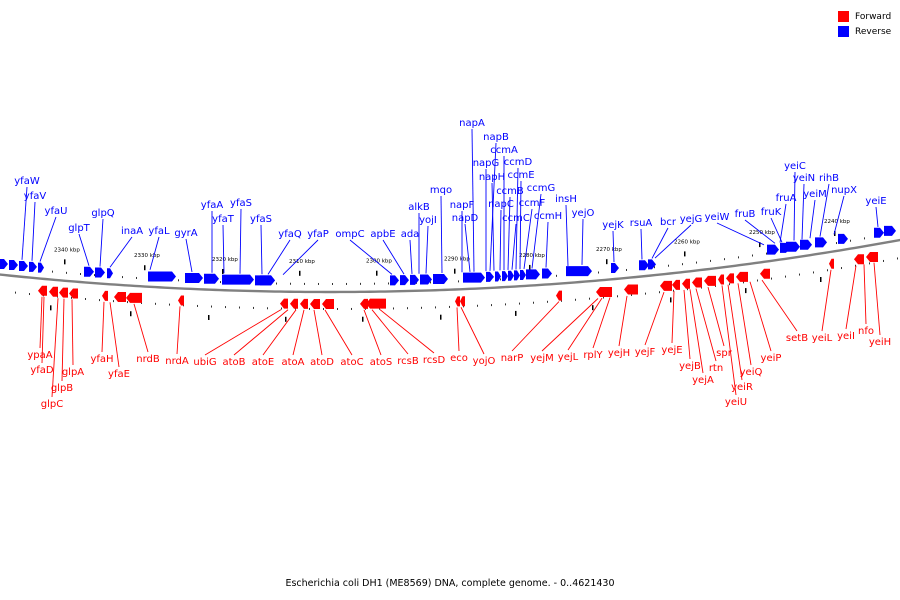 This screenshot has height=600, width=900. Describe the element at coordinates (760, 316) in the screenshot. I see `leader-line-yeip` at that location.